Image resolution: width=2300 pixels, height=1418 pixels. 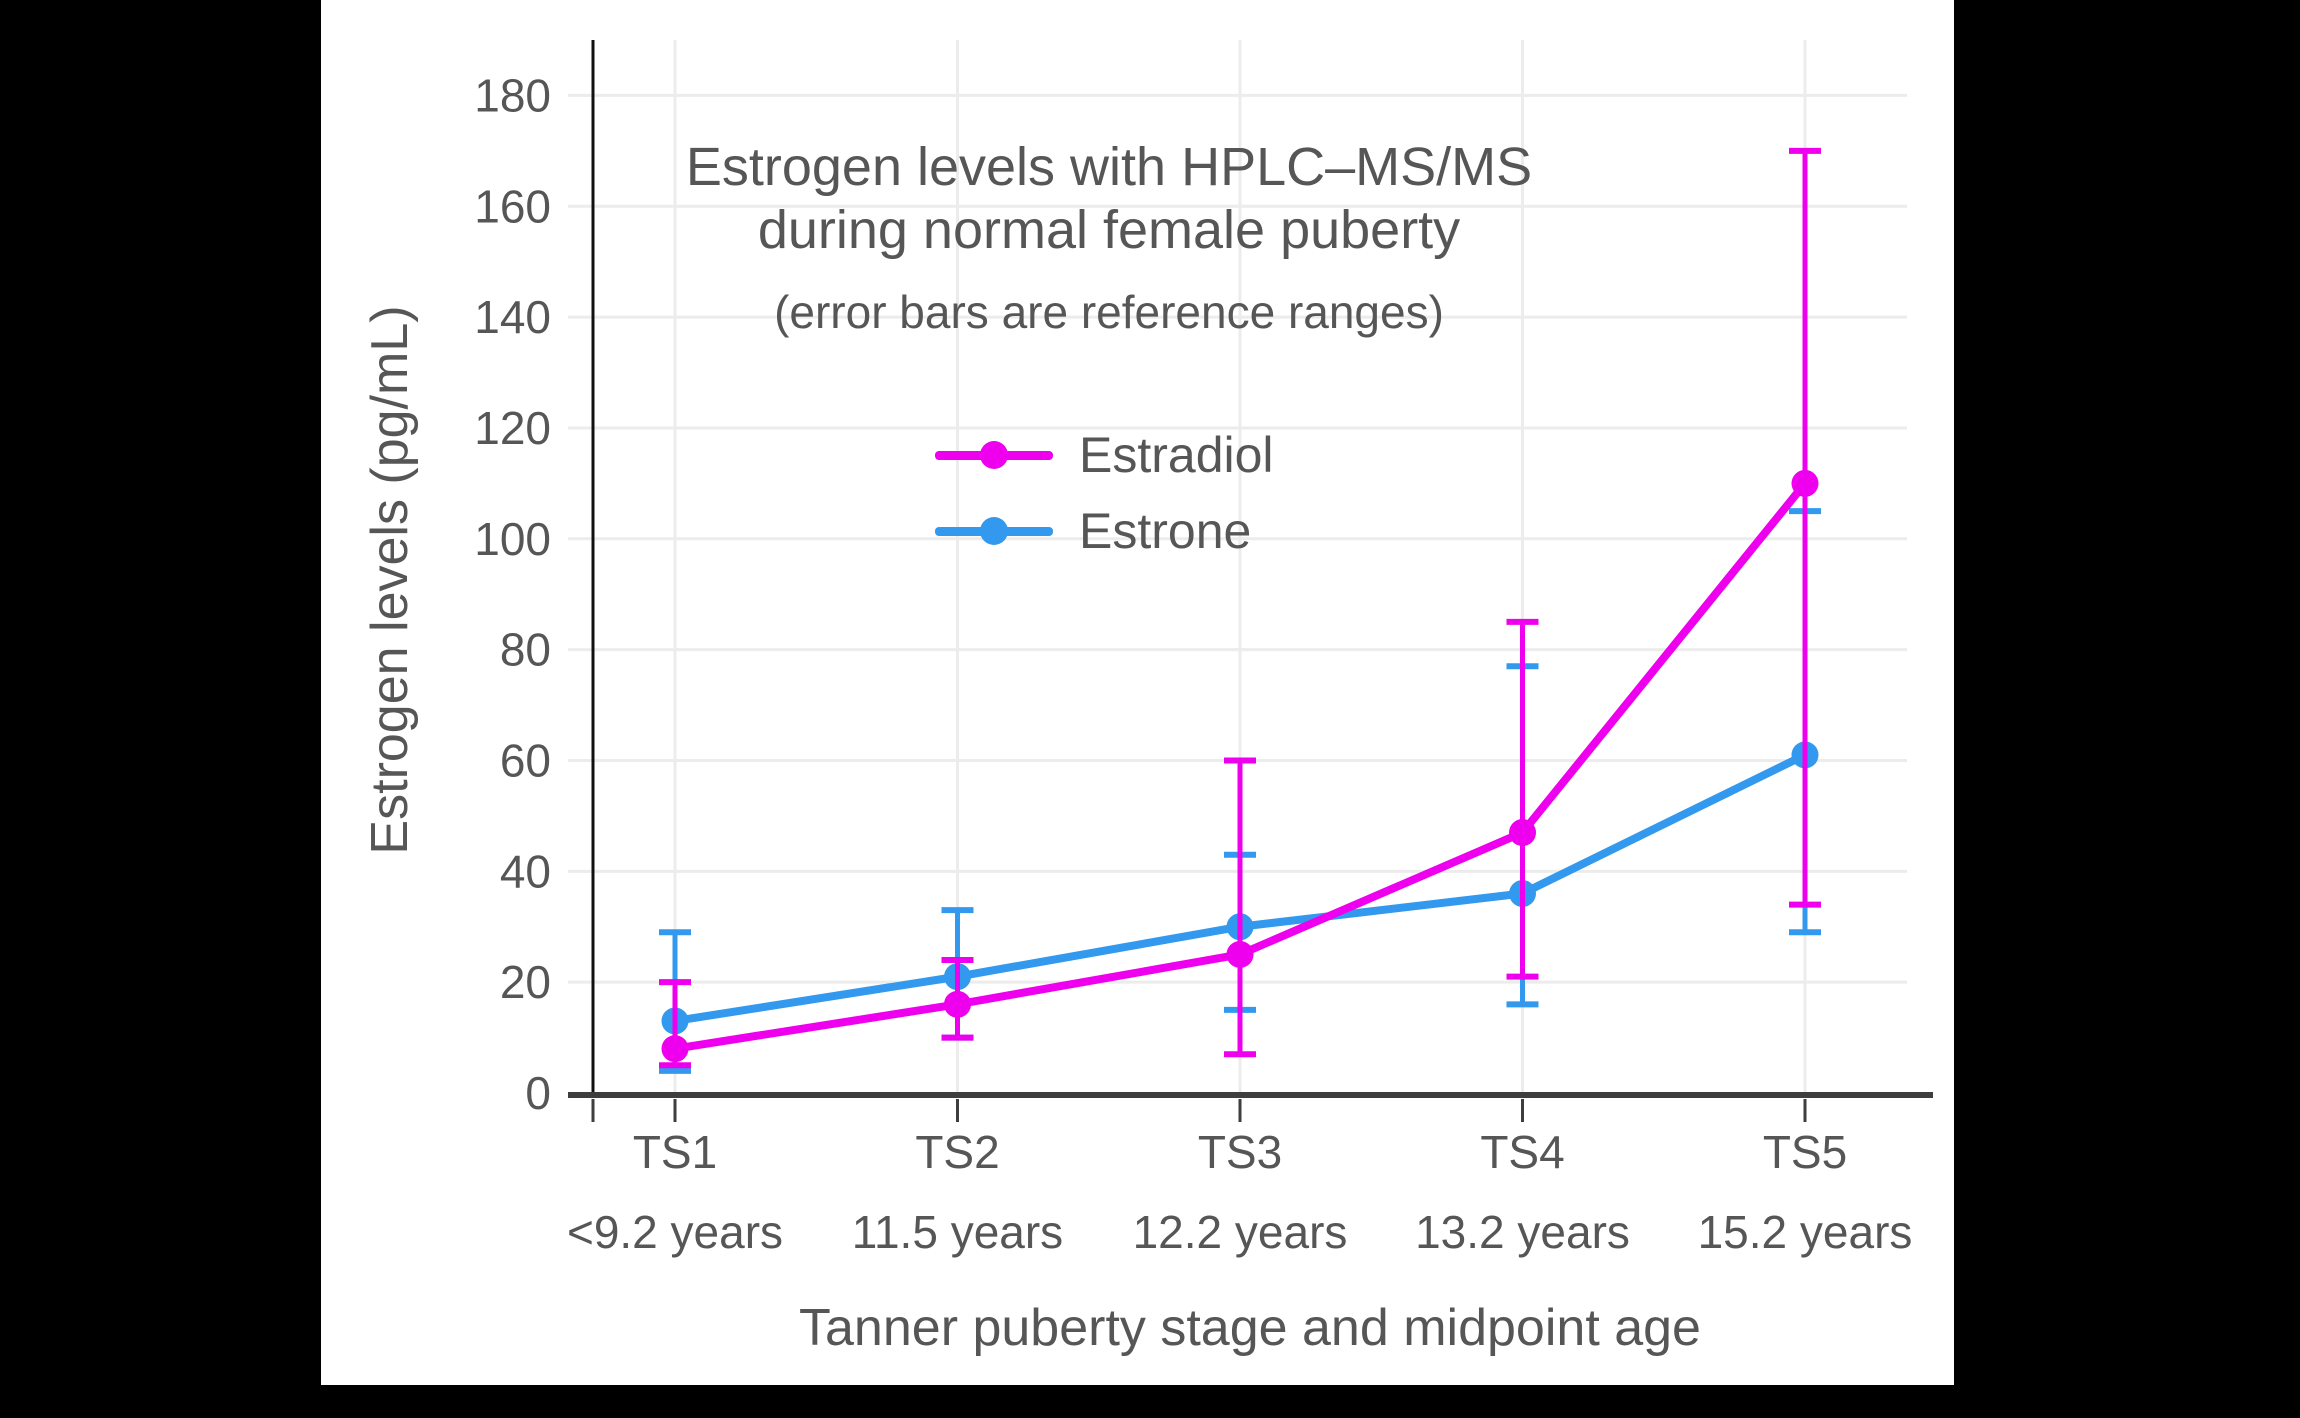 I want to click on legend-swatch-estradiol, so click(x=994, y=455).